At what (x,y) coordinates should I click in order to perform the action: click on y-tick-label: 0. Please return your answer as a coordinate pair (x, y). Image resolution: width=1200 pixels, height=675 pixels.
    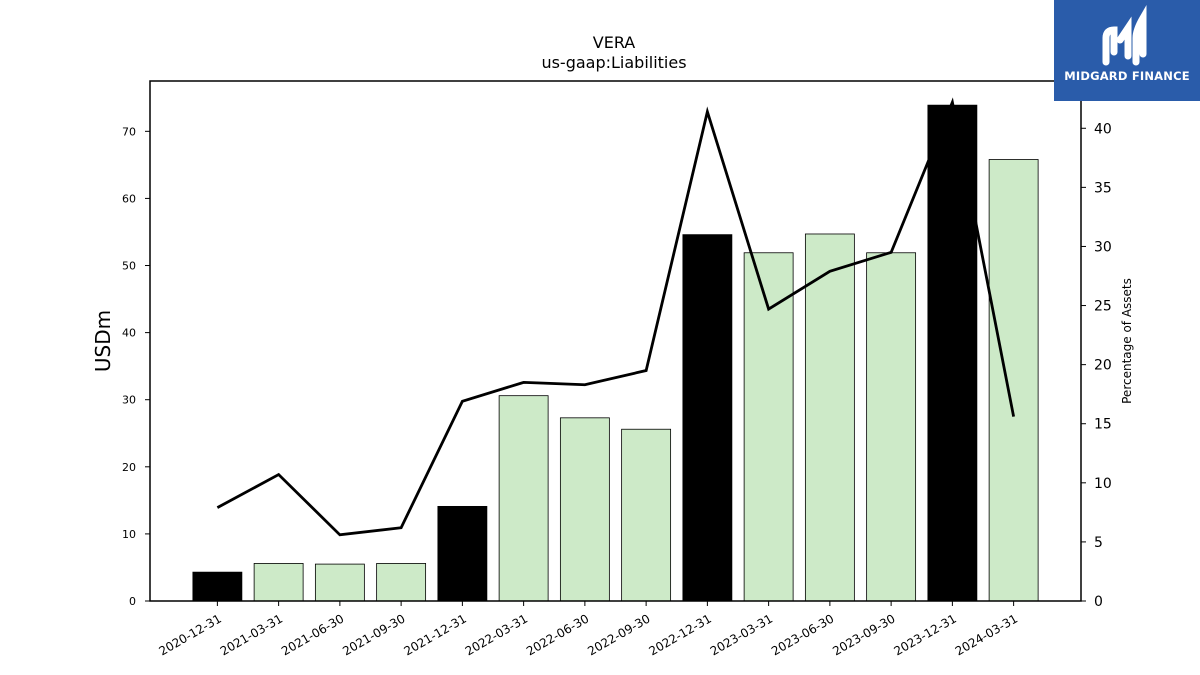
    Looking at the image, I should click on (132, 601).